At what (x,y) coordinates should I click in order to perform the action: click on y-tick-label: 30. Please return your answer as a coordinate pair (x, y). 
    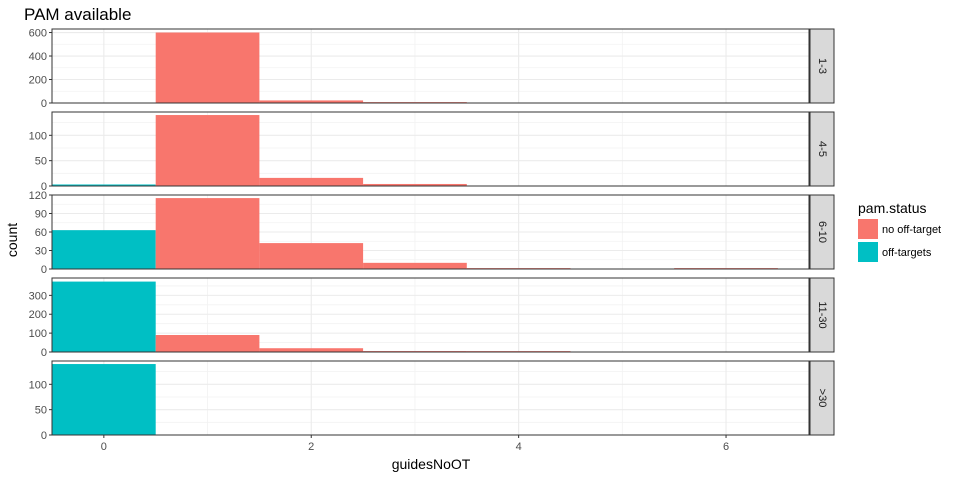
    Looking at the image, I should click on (41, 252).